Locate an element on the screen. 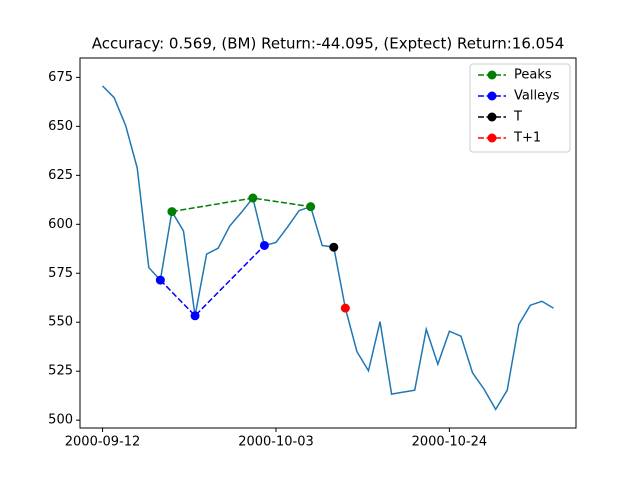 The height and width of the screenshot is (484, 640). y-tick-label: 525 is located at coordinates (60, 371).